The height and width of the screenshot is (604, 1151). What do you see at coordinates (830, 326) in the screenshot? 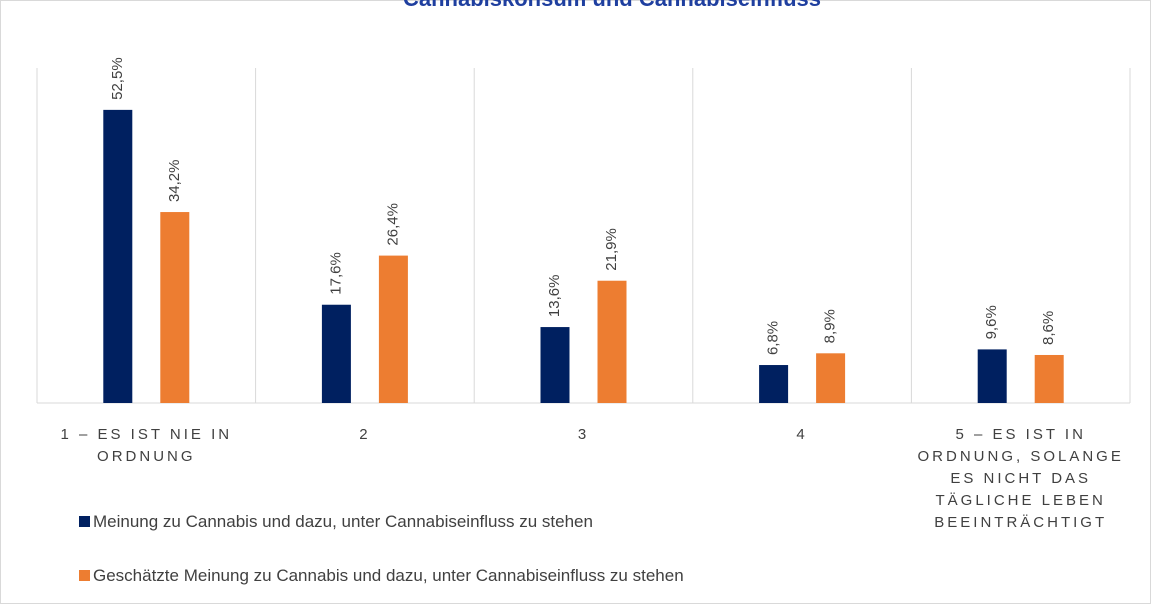
I see `data-label: 8,9%` at bounding box center [830, 326].